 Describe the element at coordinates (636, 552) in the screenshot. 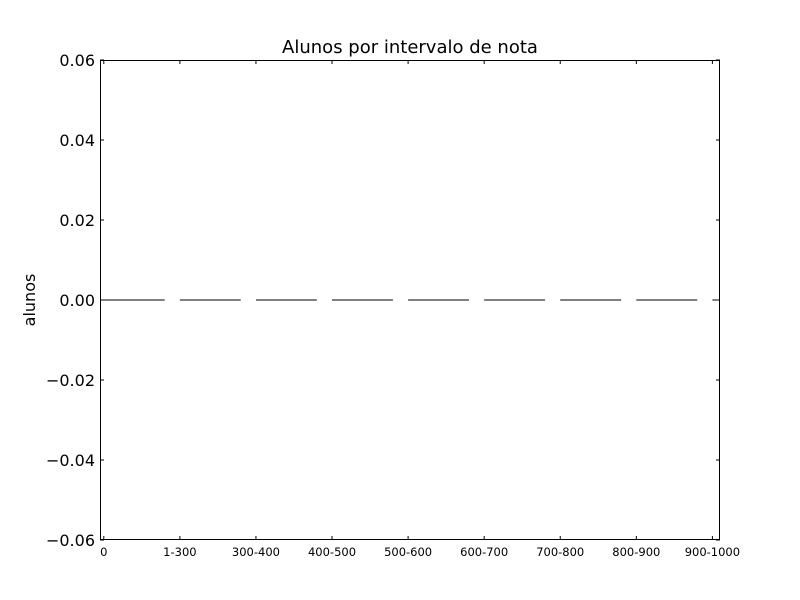

I see `x-tick-label: 800-900` at that location.